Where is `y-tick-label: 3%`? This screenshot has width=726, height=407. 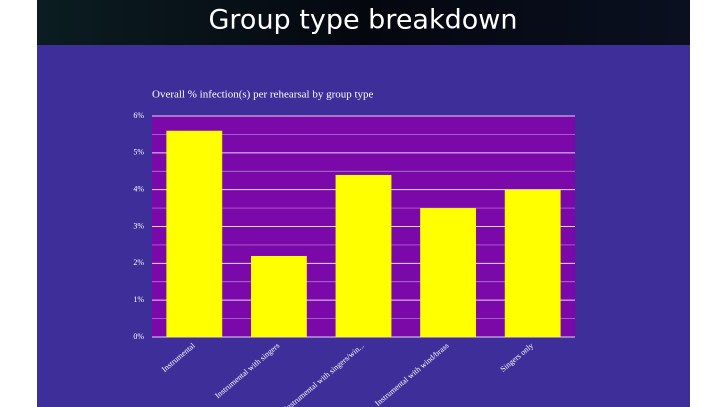
y-tick-label: 3% is located at coordinates (138, 225).